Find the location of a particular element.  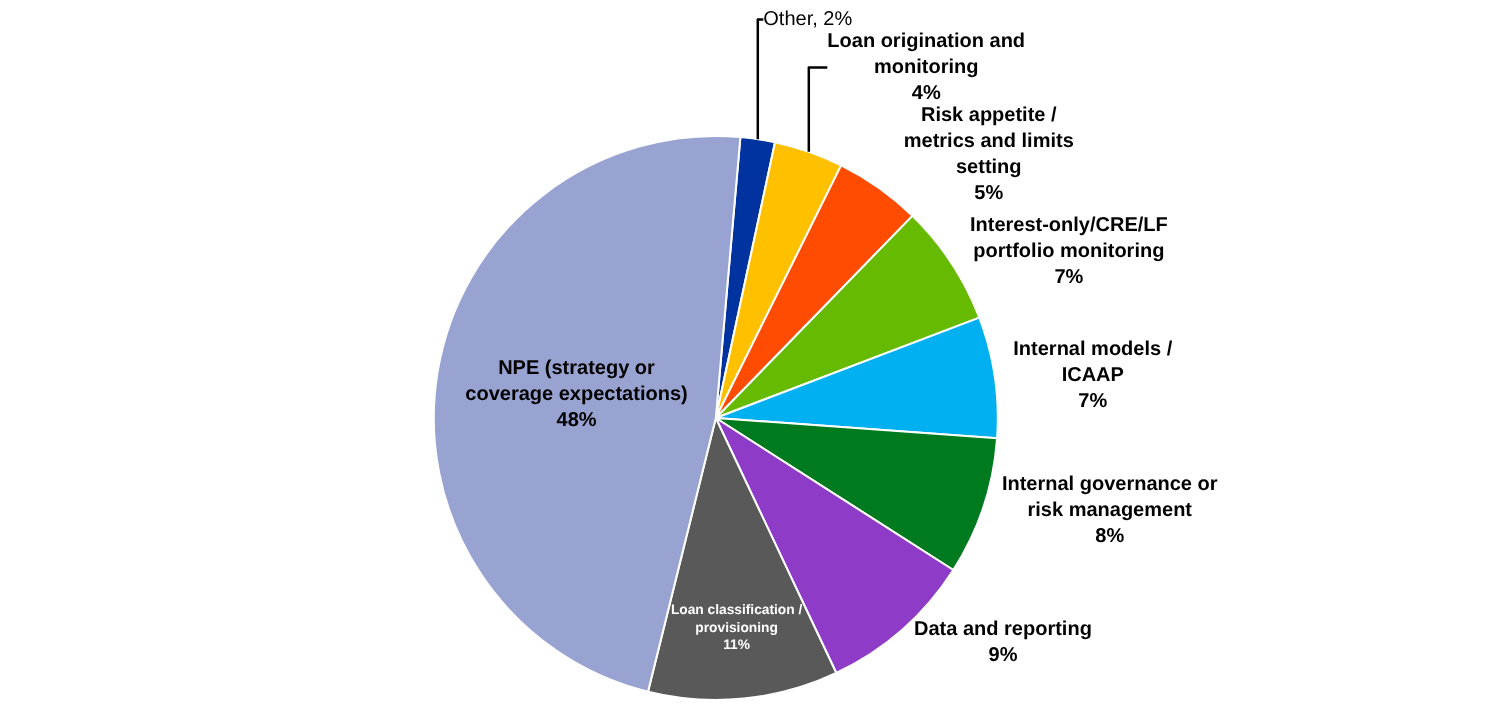

slice-label: Risk appetite / metrics and limits setting is located at coordinates (989, 141).